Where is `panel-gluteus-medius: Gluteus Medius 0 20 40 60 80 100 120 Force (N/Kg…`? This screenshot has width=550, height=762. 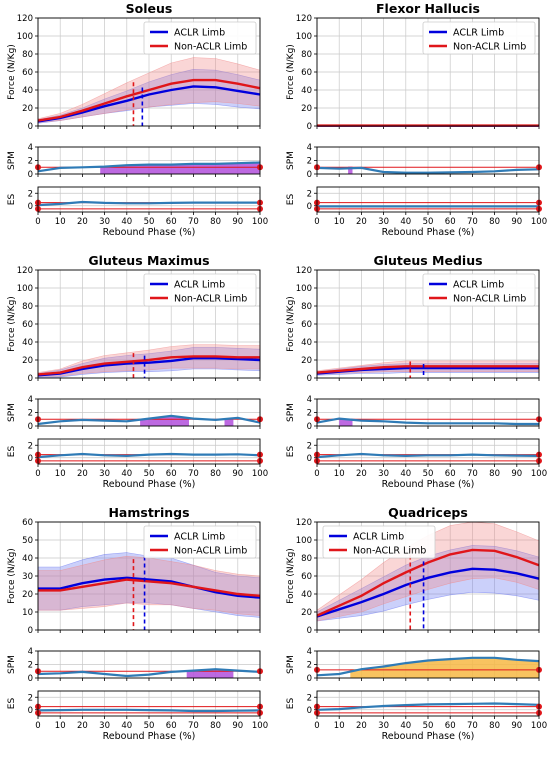
panel-gluteus-medius: Gluteus Medius 0 20 40 60 80 100 120 Force (N/Kg… is located at coordinates (416, 371).